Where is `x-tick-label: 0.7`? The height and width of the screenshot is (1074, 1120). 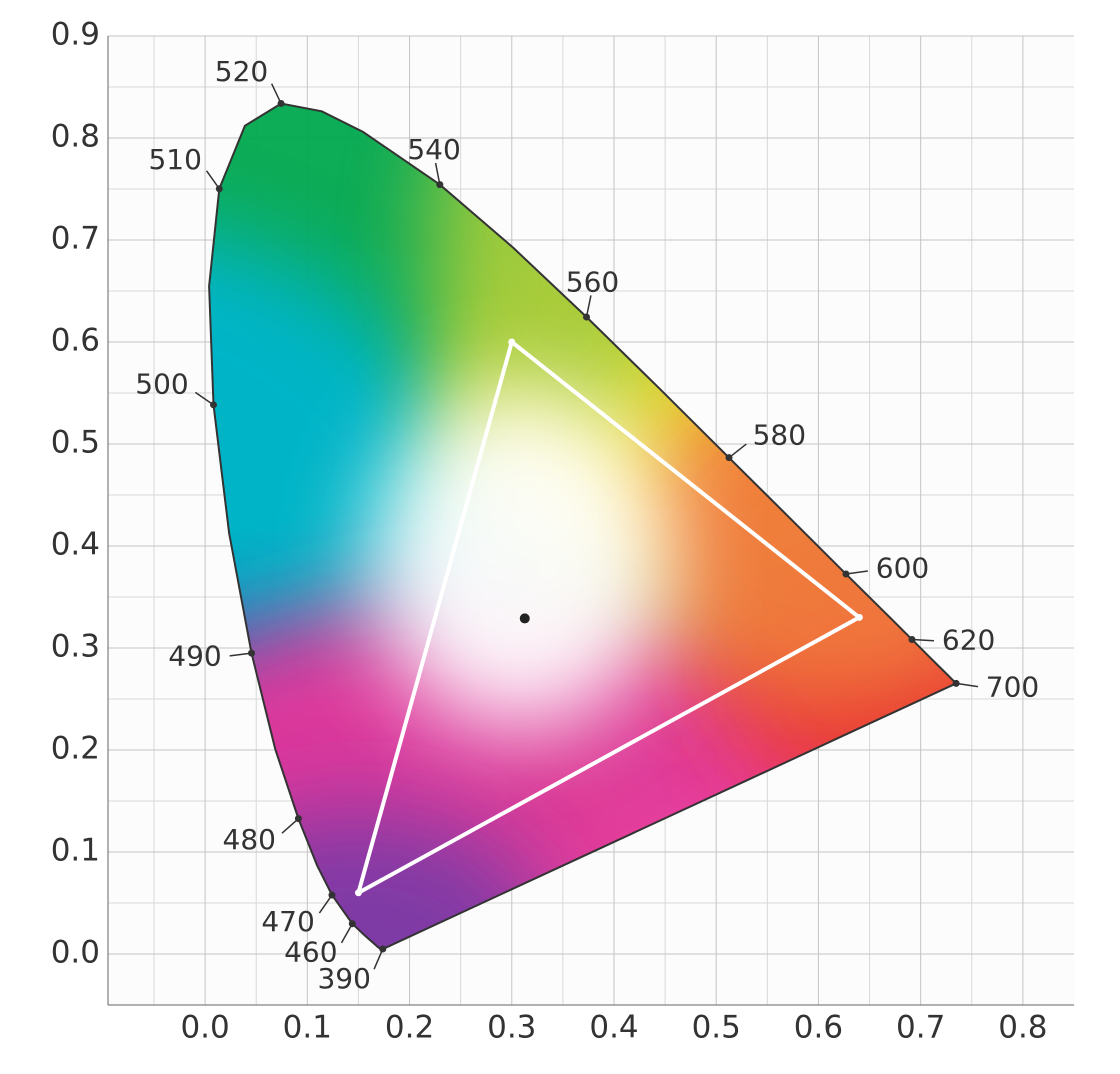 x-tick-label: 0.7 is located at coordinates (920, 1028).